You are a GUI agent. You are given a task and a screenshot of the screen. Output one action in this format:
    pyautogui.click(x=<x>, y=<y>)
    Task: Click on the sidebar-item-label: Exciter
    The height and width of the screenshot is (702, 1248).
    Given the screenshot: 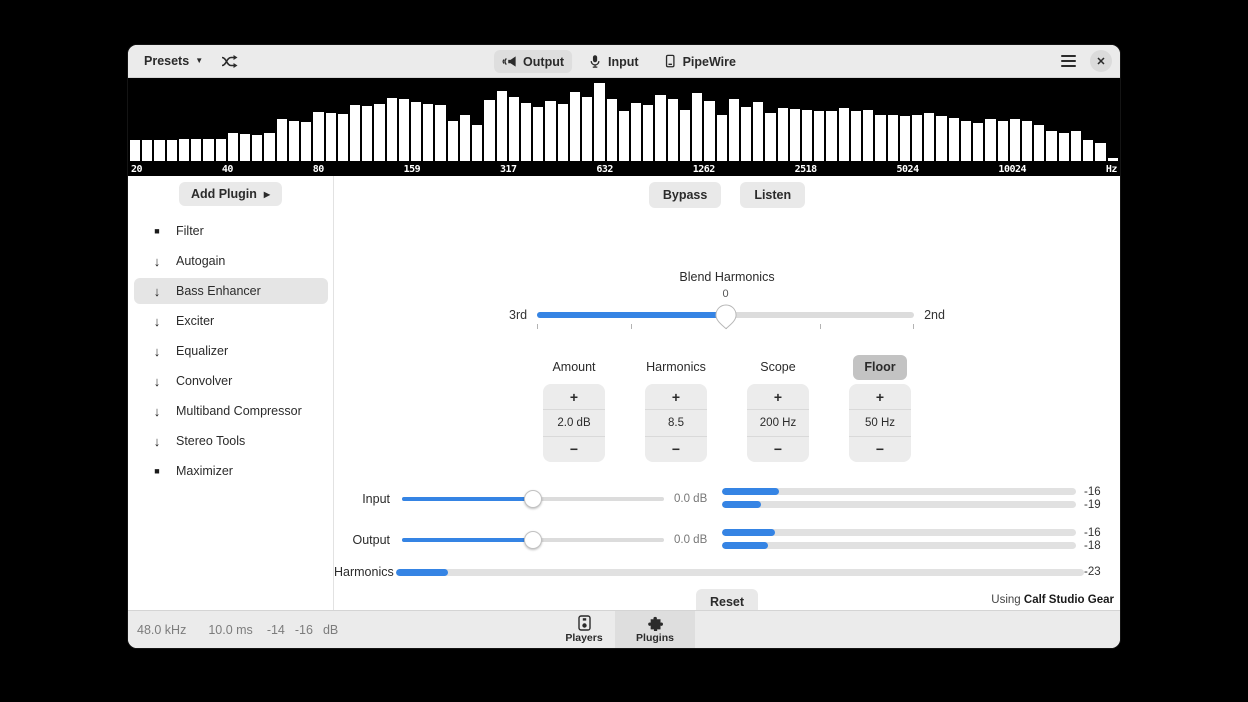 What is the action you would take?
    pyautogui.click(x=195, y=321)
    